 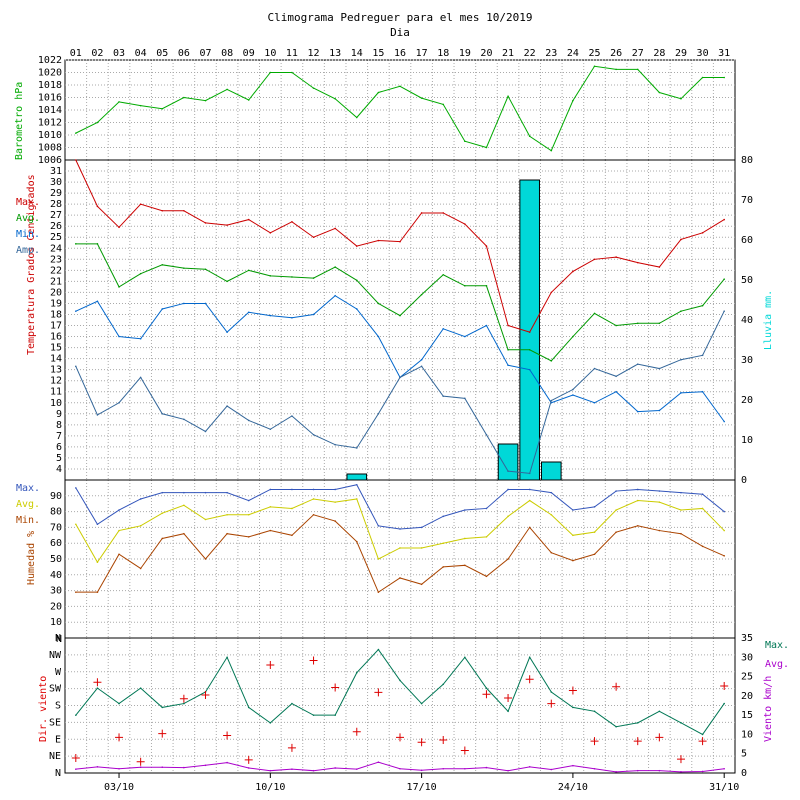 What do you see at coordinates (55, 756) in the screenshot?
I see `wind-dir-tick: NE` at bounding box center [55, 756].